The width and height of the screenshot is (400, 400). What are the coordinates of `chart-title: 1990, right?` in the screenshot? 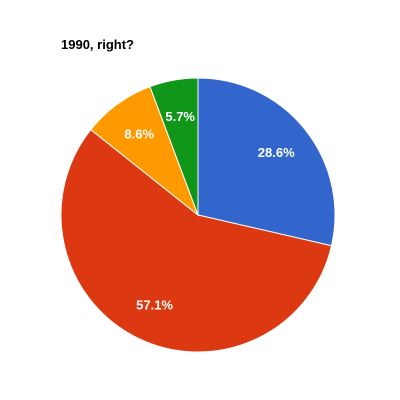 It's located at (97, 44).